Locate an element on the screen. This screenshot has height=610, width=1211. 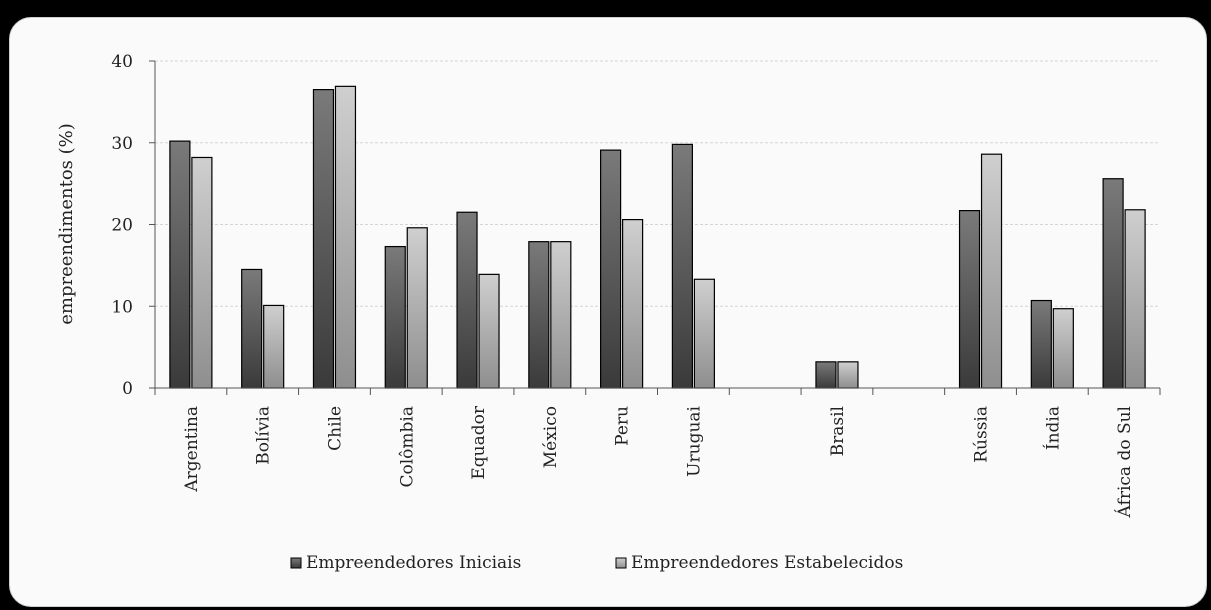
y-tick-label: 20 is located at coordinates (122, 226).